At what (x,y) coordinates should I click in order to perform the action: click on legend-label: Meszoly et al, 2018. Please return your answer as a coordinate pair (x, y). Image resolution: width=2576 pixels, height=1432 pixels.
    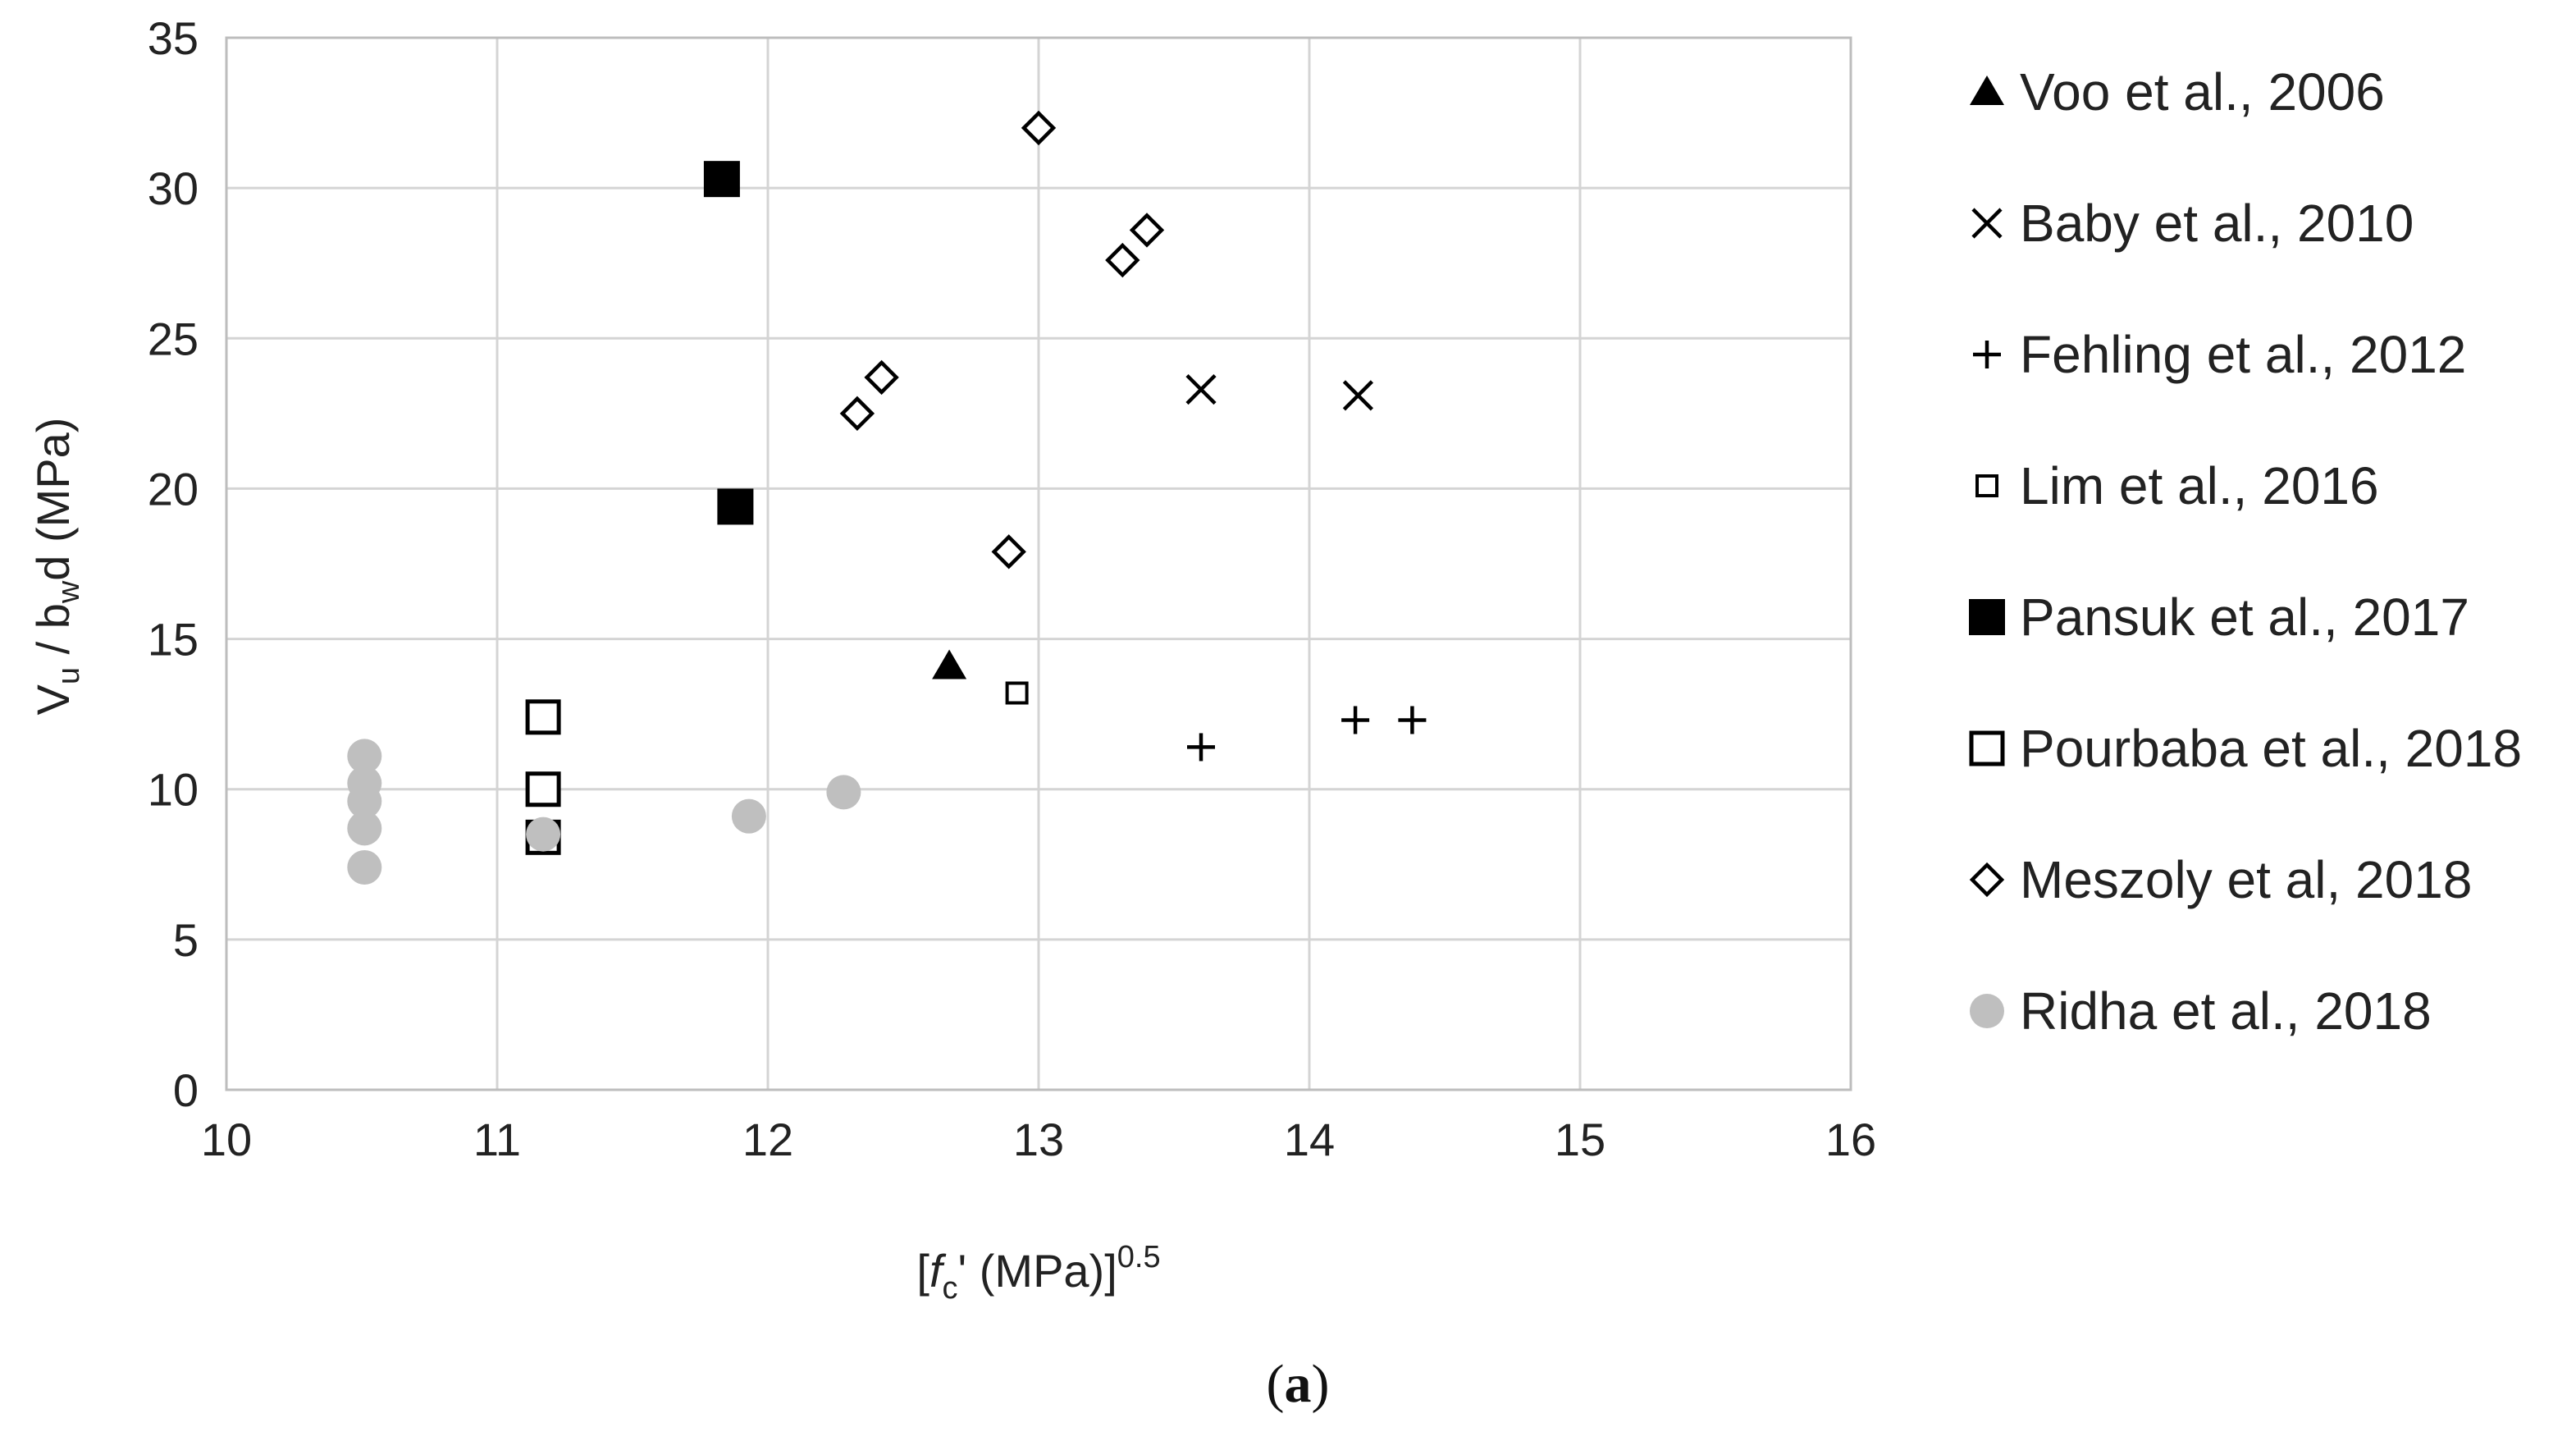
    Looking at the image, I should click on (2246, 879).